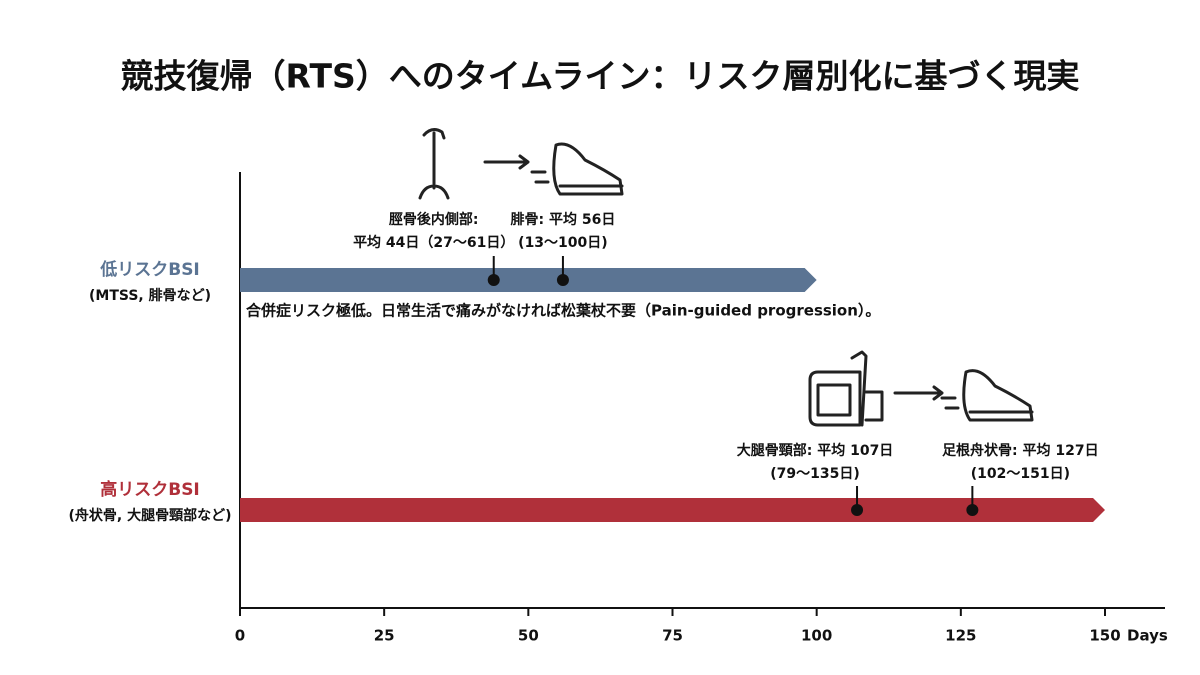  Describe the element at coordinates (150, 489) in the screenshot. I see `series-name: 高リスクBSI` at that location.